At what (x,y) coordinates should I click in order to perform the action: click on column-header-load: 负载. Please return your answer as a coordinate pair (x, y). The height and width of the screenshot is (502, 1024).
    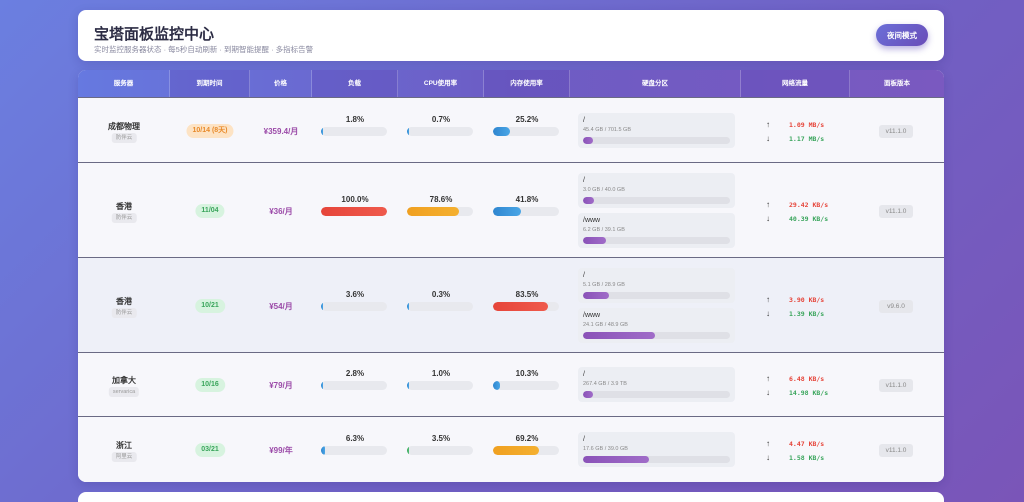
    Looking at the image, I should click on (355, 83).